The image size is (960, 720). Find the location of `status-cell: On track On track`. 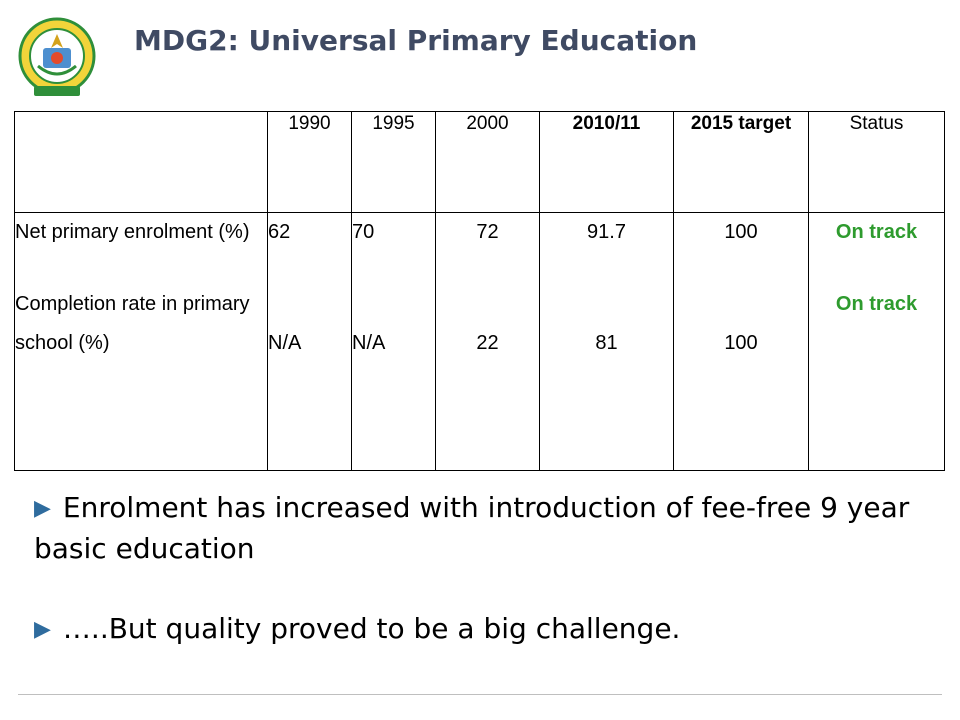

status-cell: On track On track is located at coordinates (876, 341).